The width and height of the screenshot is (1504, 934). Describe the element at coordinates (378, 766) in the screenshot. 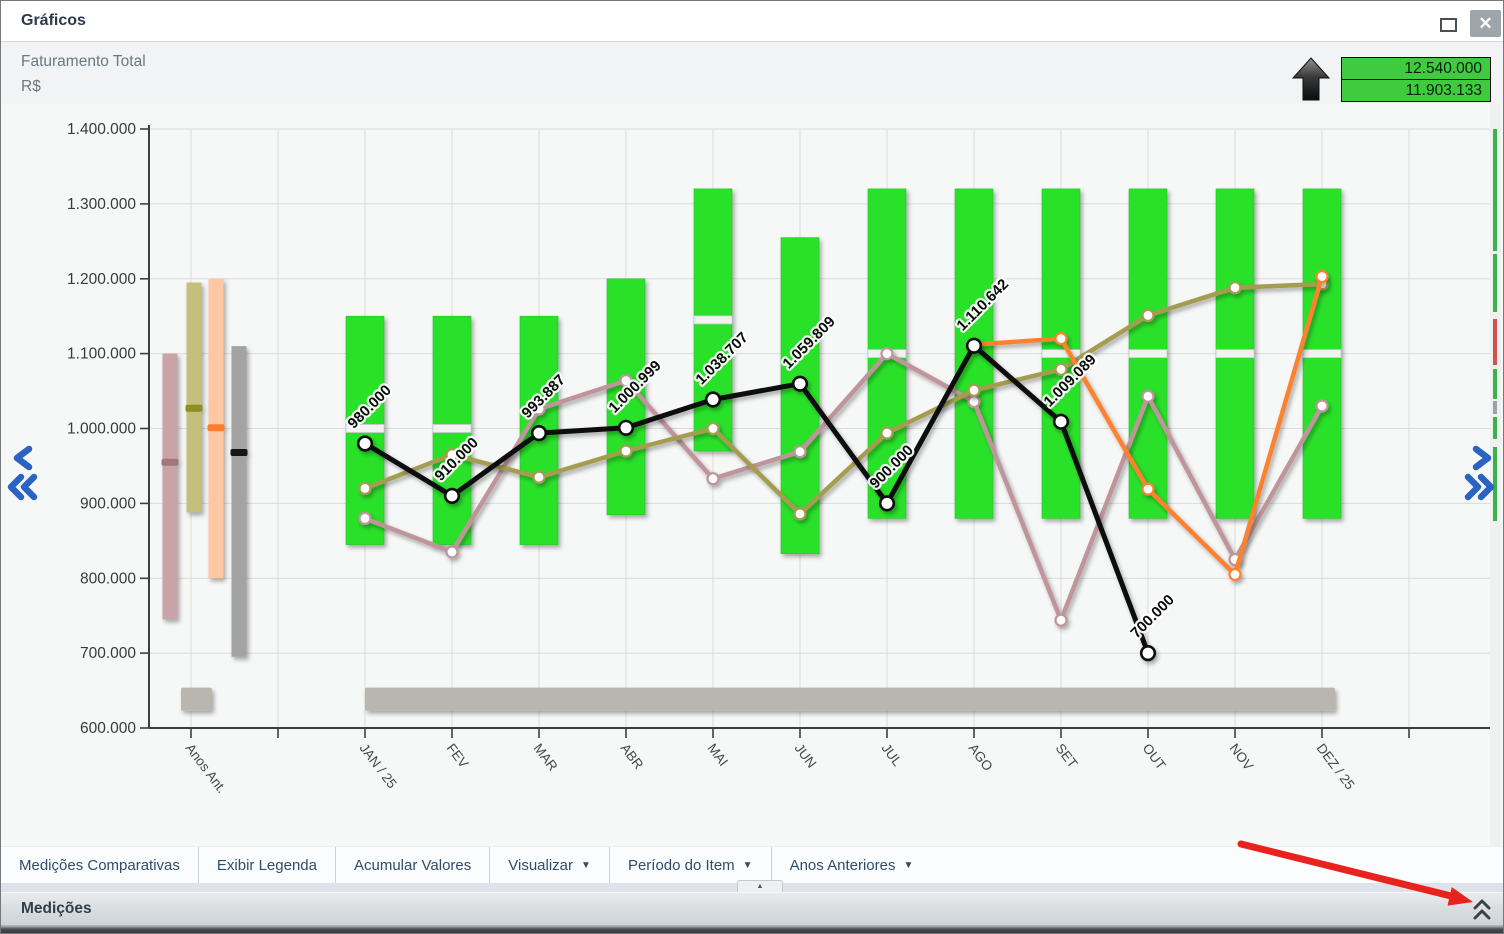

I see `x-axis-label: JAN / 25` at that location.